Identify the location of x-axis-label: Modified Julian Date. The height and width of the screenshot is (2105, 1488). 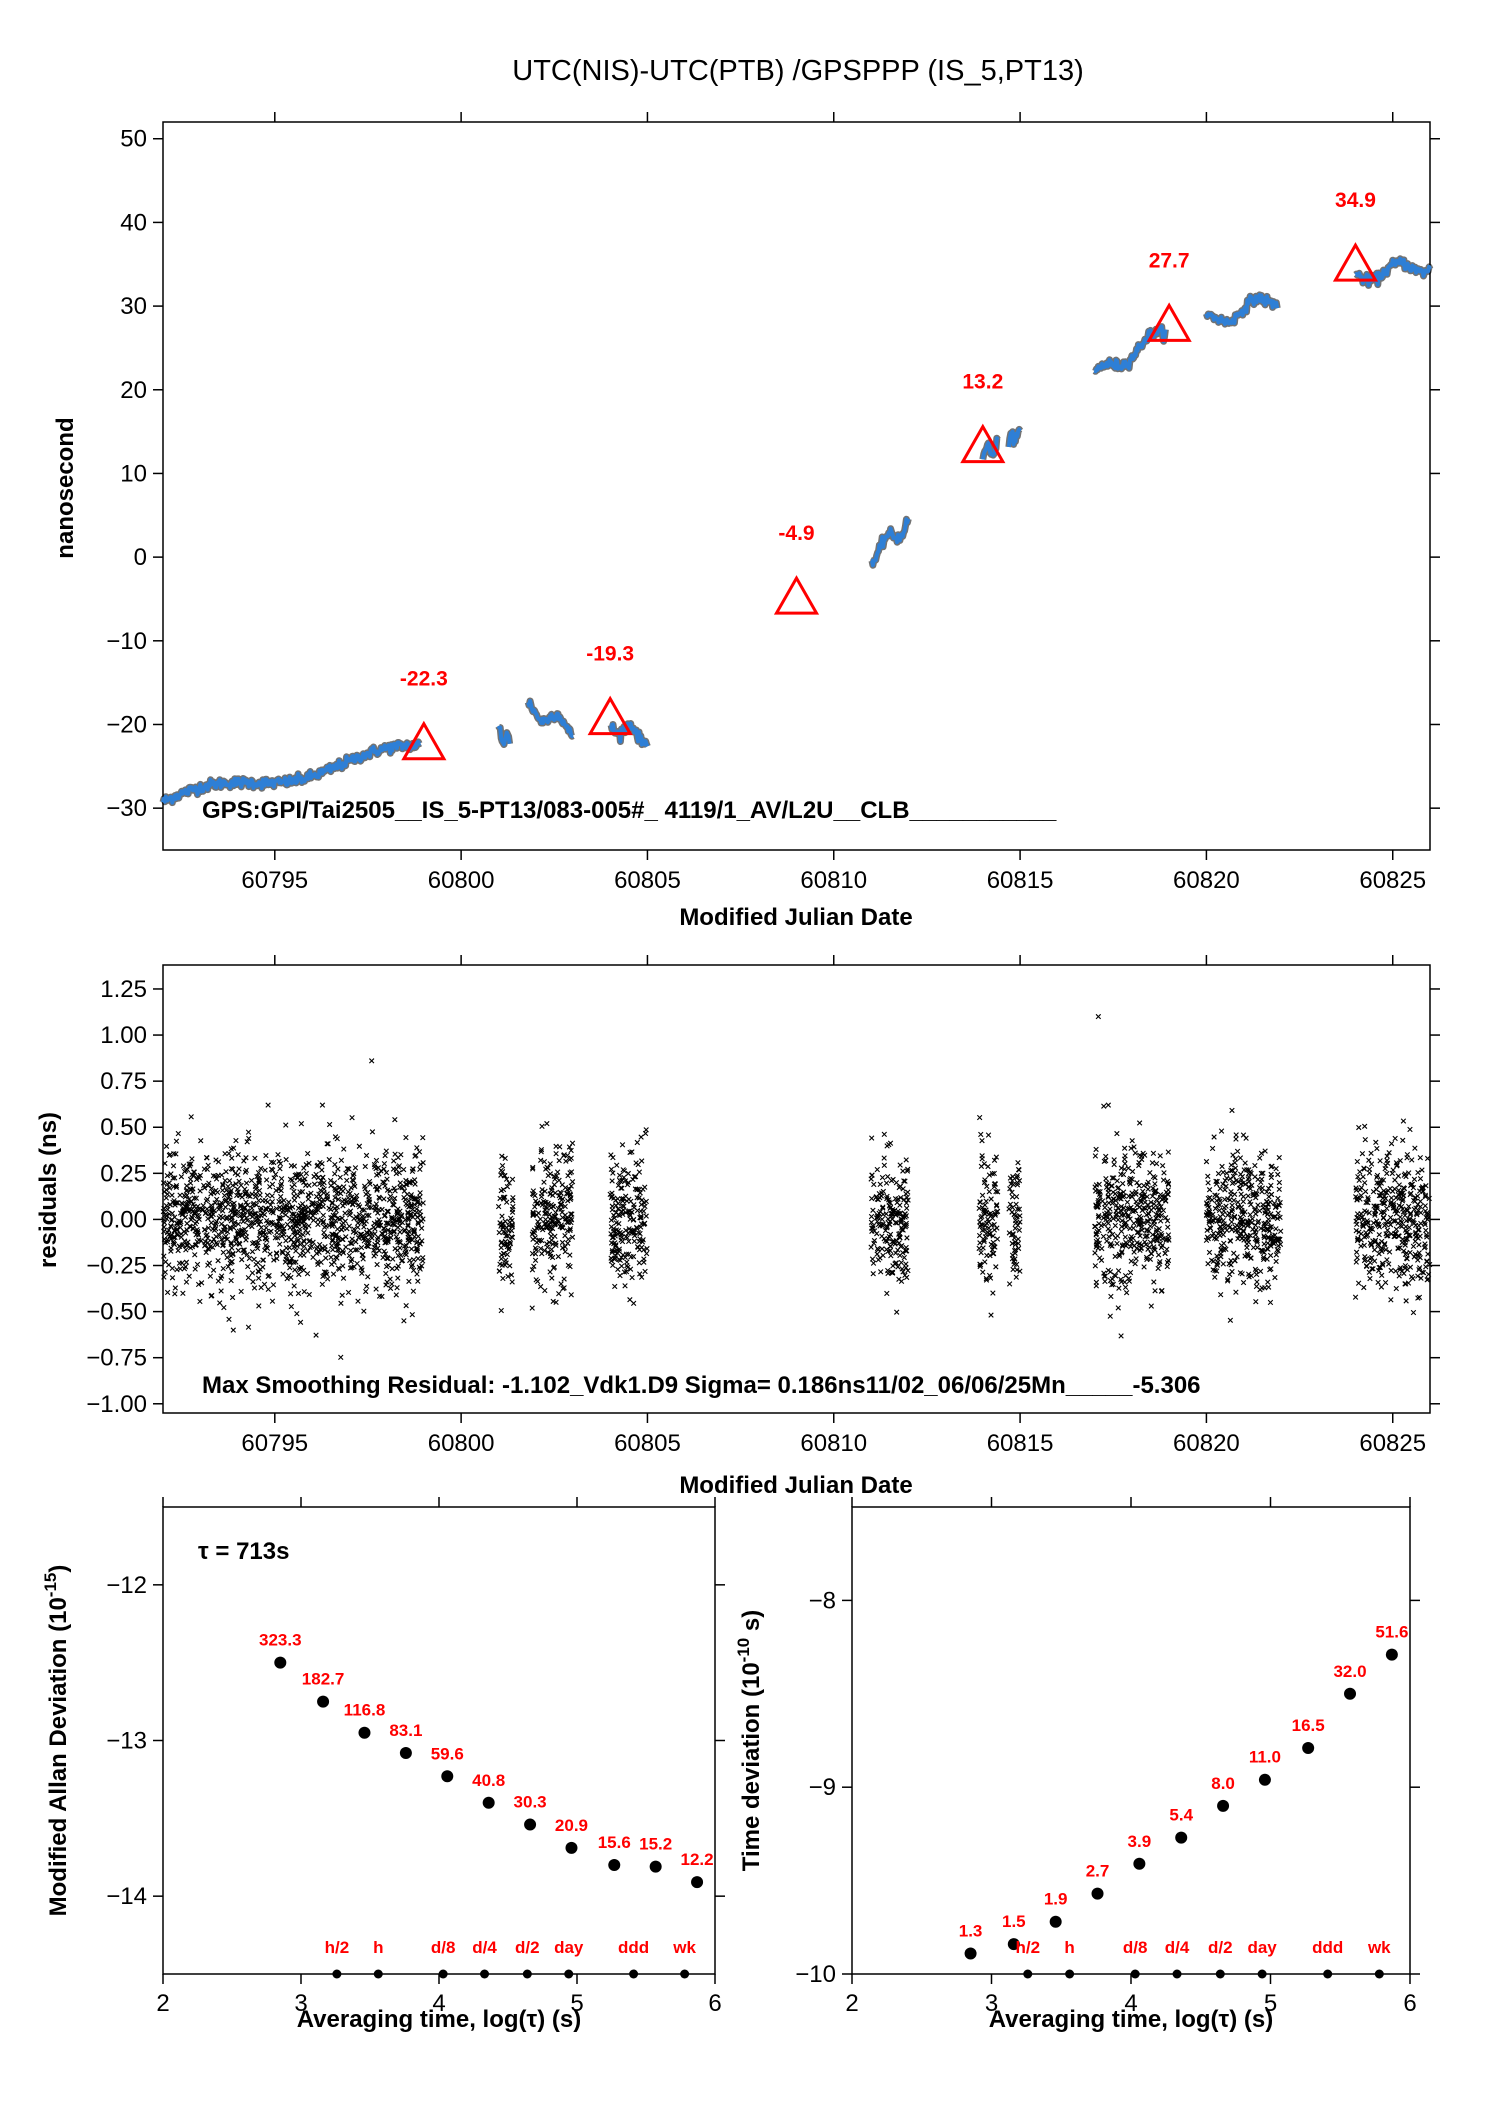
(795, 1485).